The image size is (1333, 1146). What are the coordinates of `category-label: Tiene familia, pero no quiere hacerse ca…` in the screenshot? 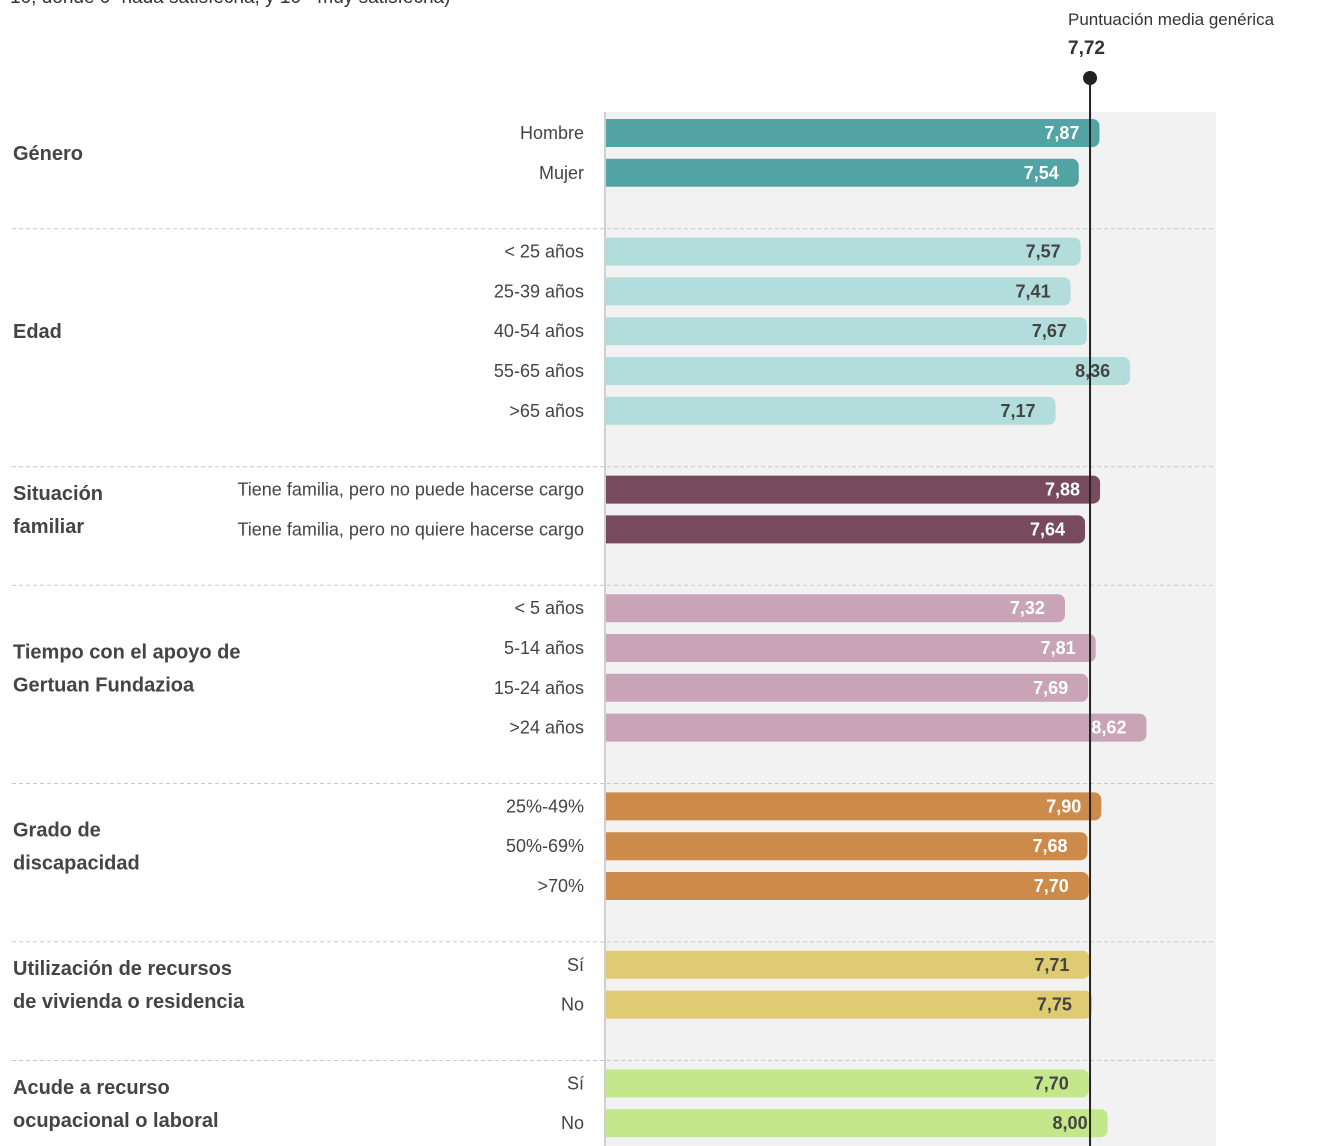 It's located at (410, 529).